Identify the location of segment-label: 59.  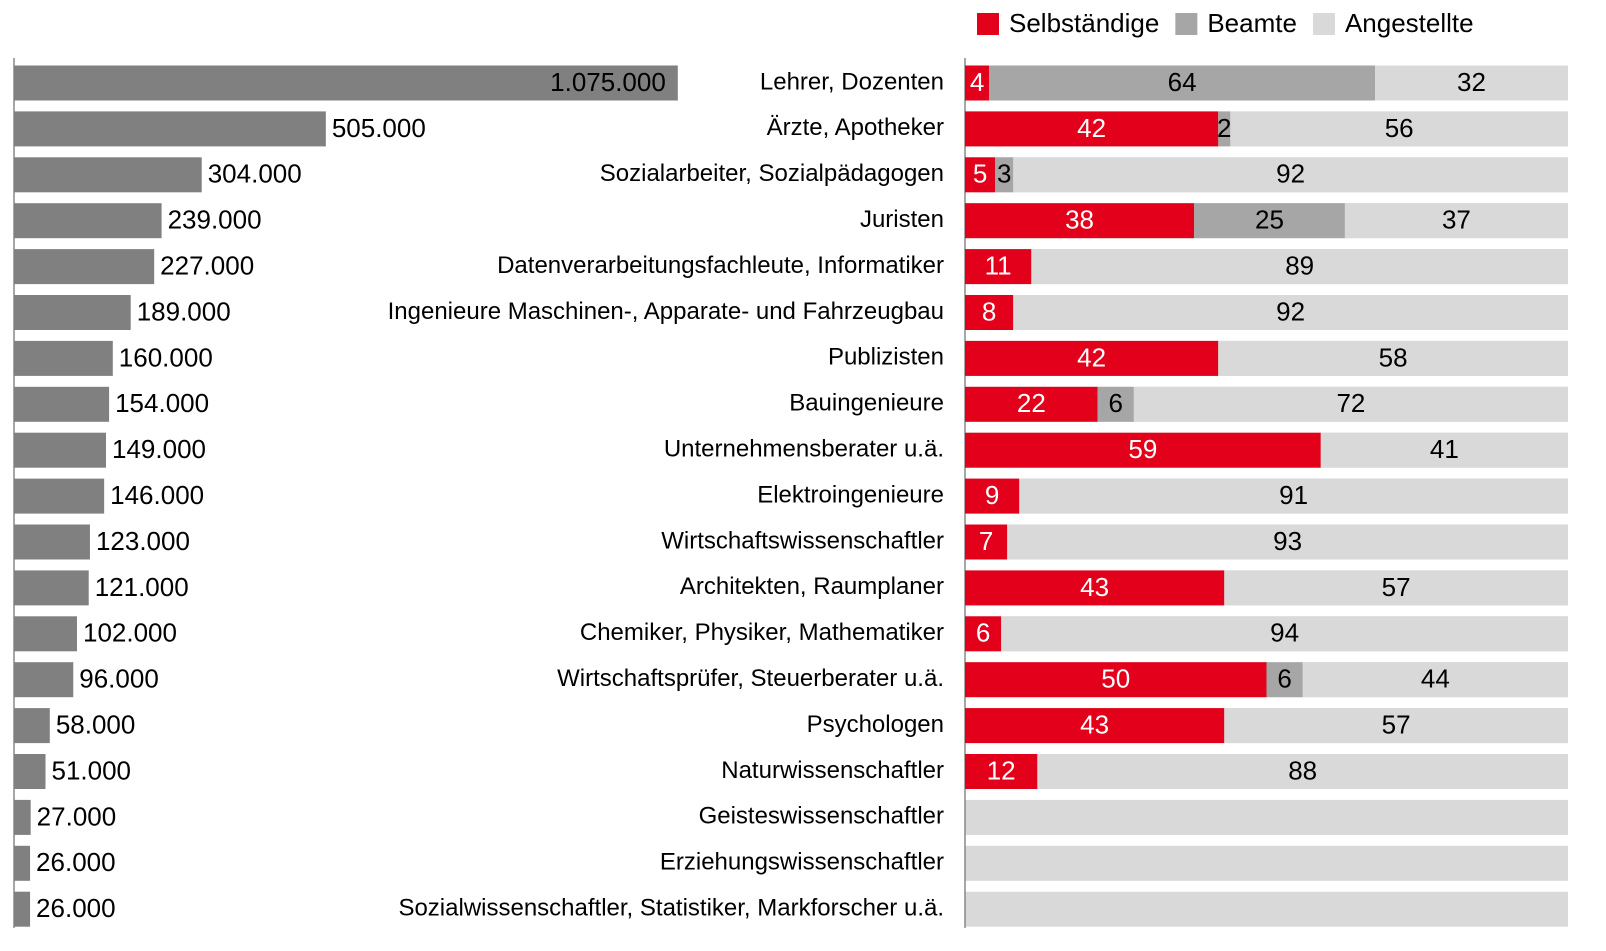
(1142, 449).